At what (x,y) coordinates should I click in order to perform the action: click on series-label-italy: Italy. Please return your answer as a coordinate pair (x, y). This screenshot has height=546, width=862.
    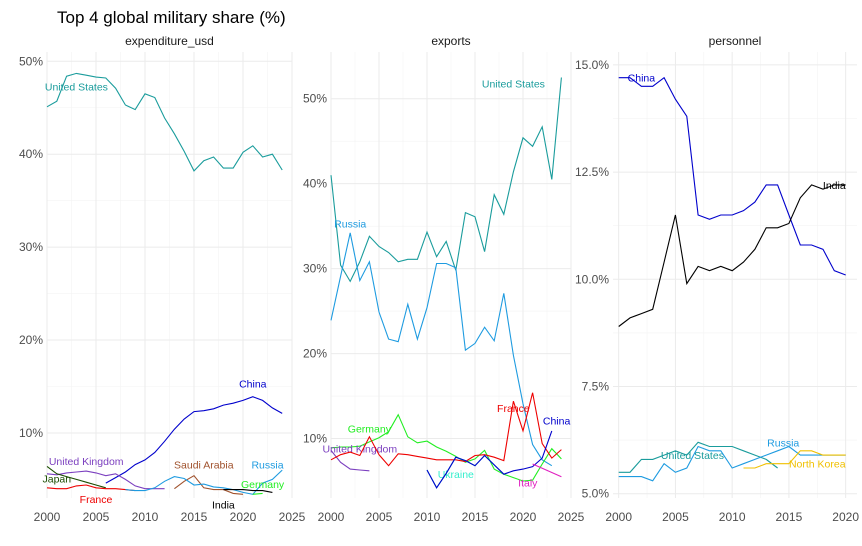
    Looking at the image, I should click on (528, 484).